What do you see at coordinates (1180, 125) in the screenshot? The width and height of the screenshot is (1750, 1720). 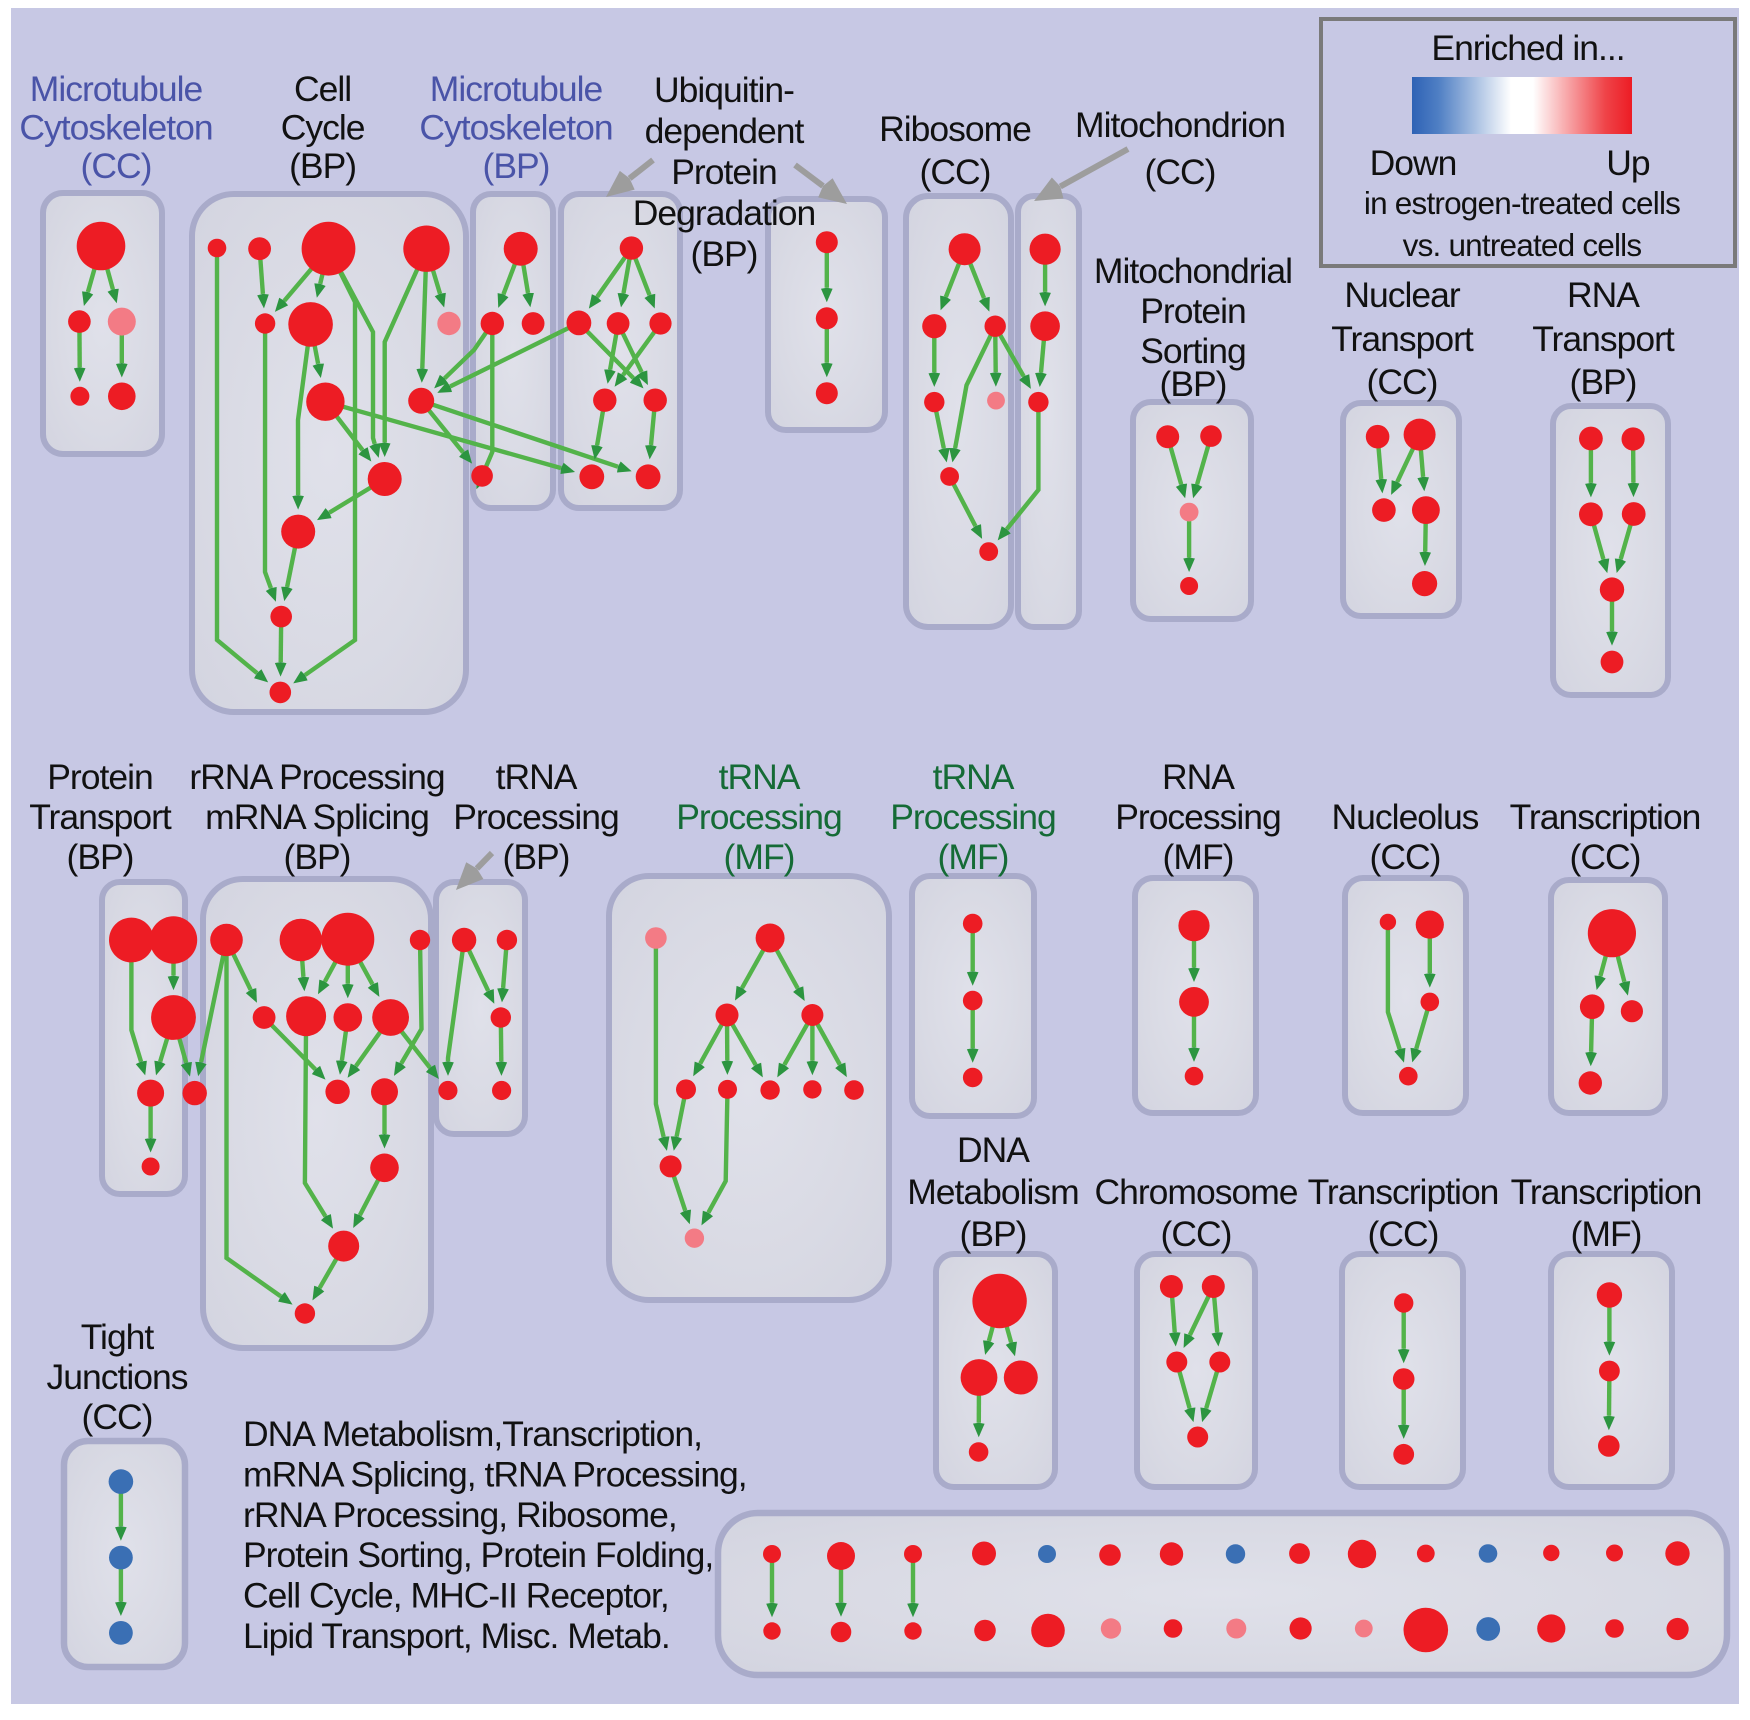 I see `svg-text: Mitochondrion` at bounding box center [1180, 125].